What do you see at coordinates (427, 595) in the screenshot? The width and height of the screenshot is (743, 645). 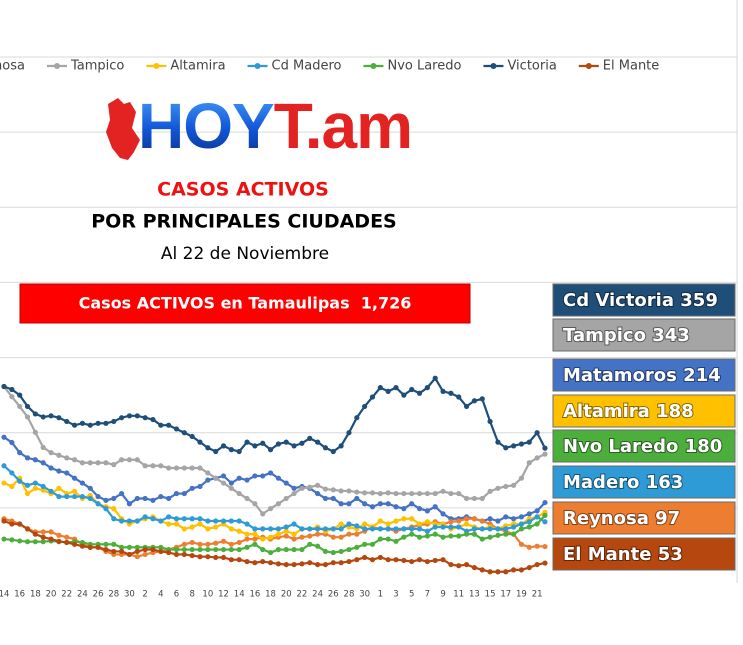 I see `x-tick-label: 7` at bounding box center [427, 595].